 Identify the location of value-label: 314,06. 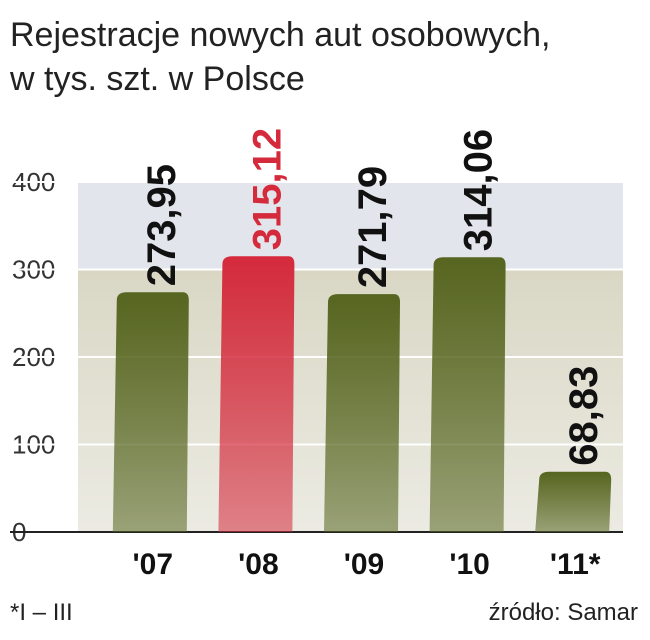
(479, 190).